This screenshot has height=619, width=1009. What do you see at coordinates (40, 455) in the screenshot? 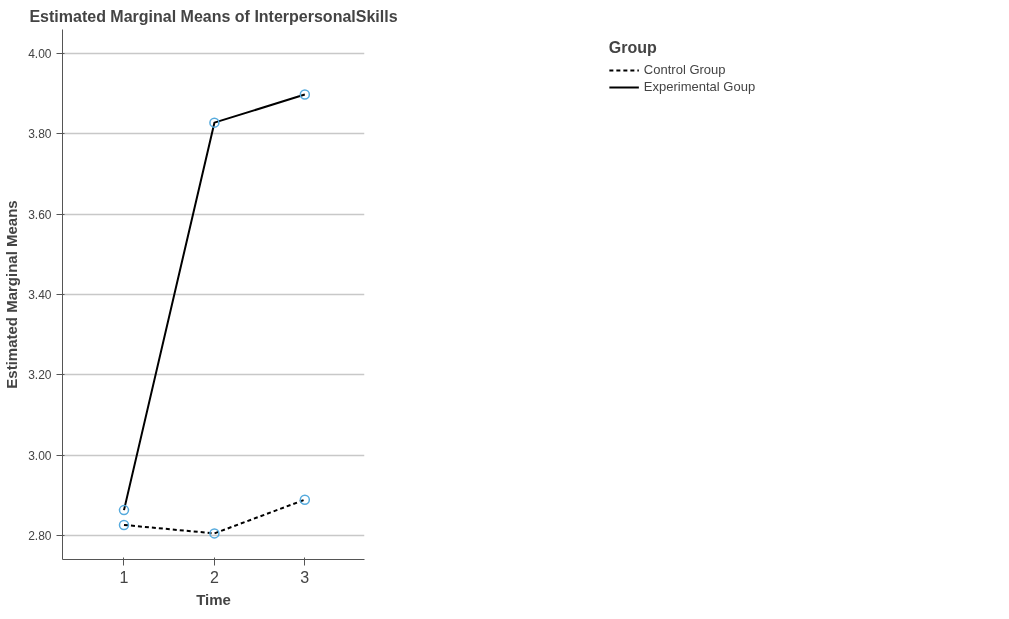
I see `y-tick-label: 3.00` at bounding box center [40, 455].